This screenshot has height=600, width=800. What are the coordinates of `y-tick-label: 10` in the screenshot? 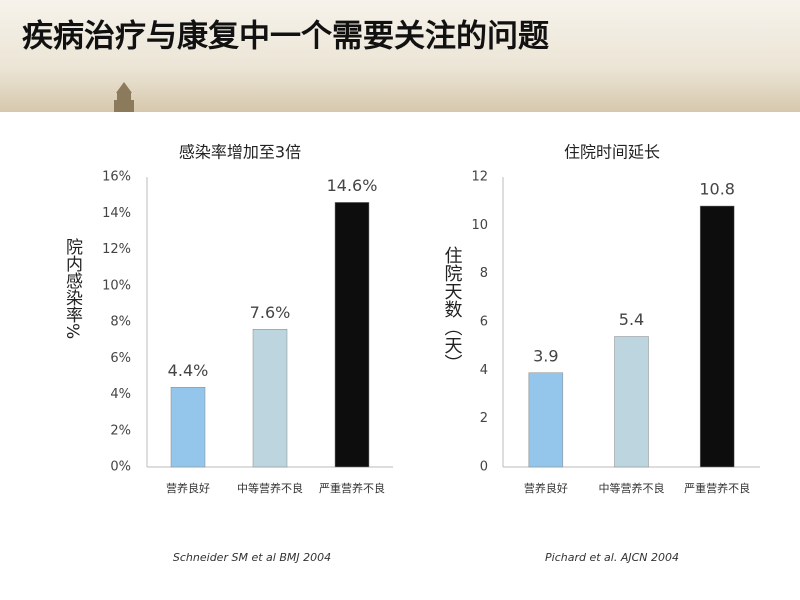 It's located at (479, 225).